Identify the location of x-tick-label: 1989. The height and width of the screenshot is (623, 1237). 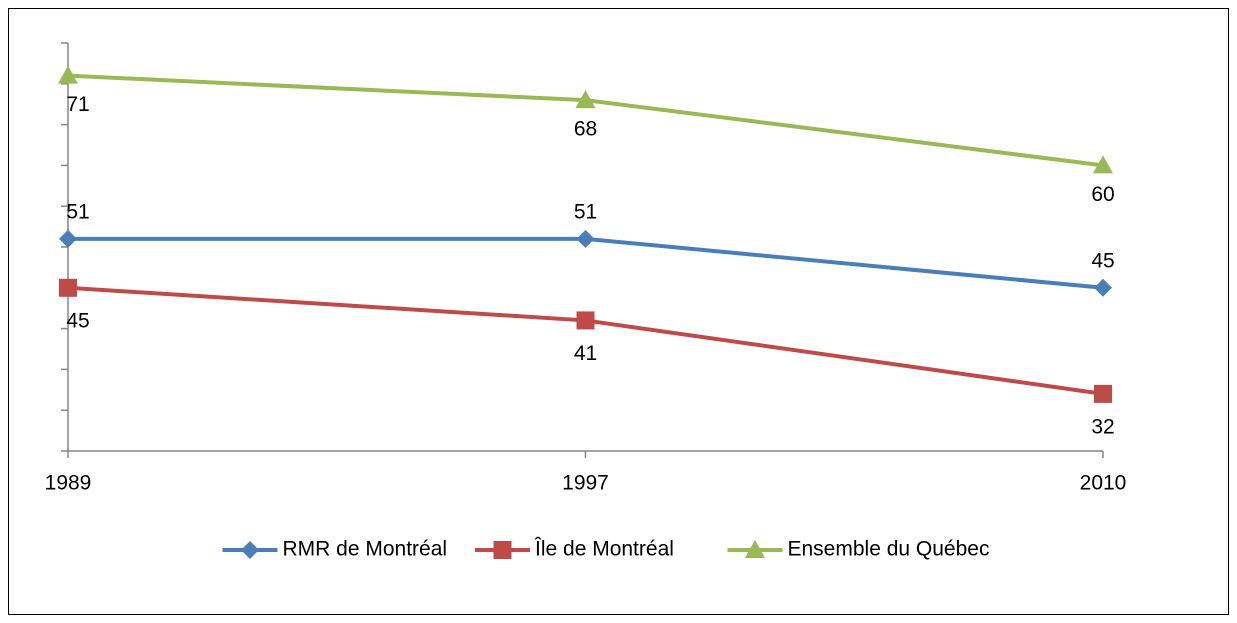
(68, 483).